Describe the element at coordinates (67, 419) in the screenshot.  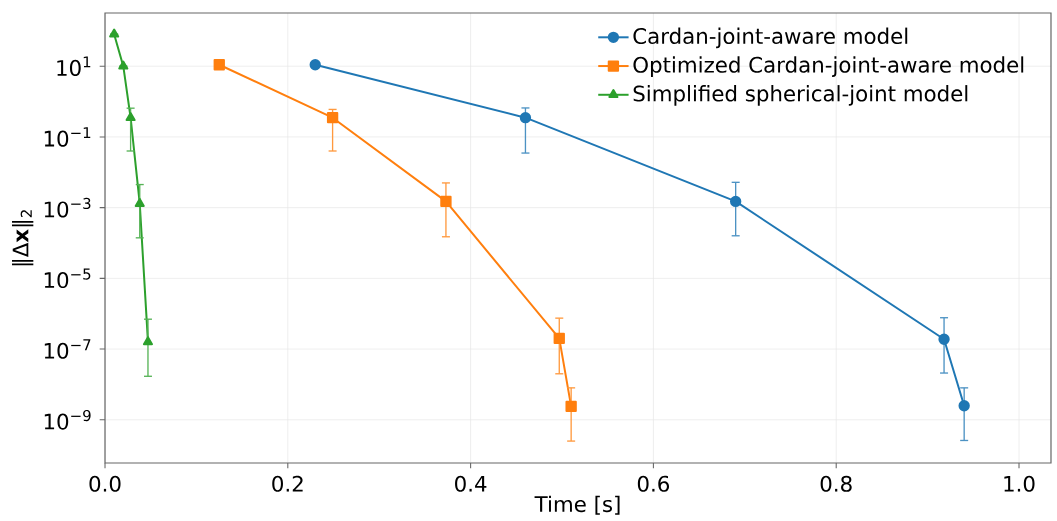
I see `y-tick-label: 10$^{−9}$` at that location.